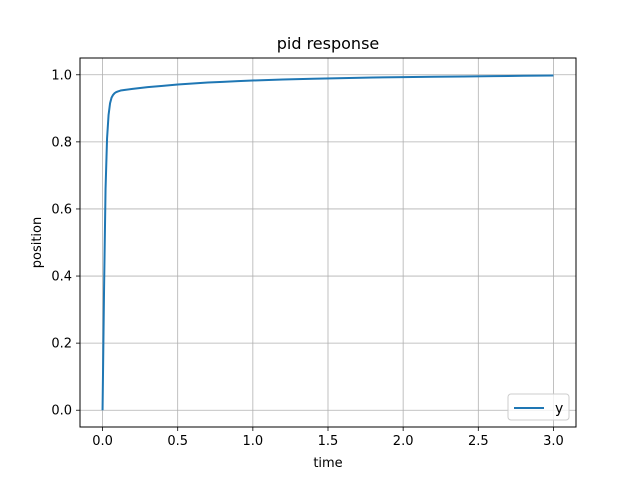  What do you see at coordinates (478, 441) in the screenshot?
I see `x-tick-label: 2.5` at bounding box center [478, 441].